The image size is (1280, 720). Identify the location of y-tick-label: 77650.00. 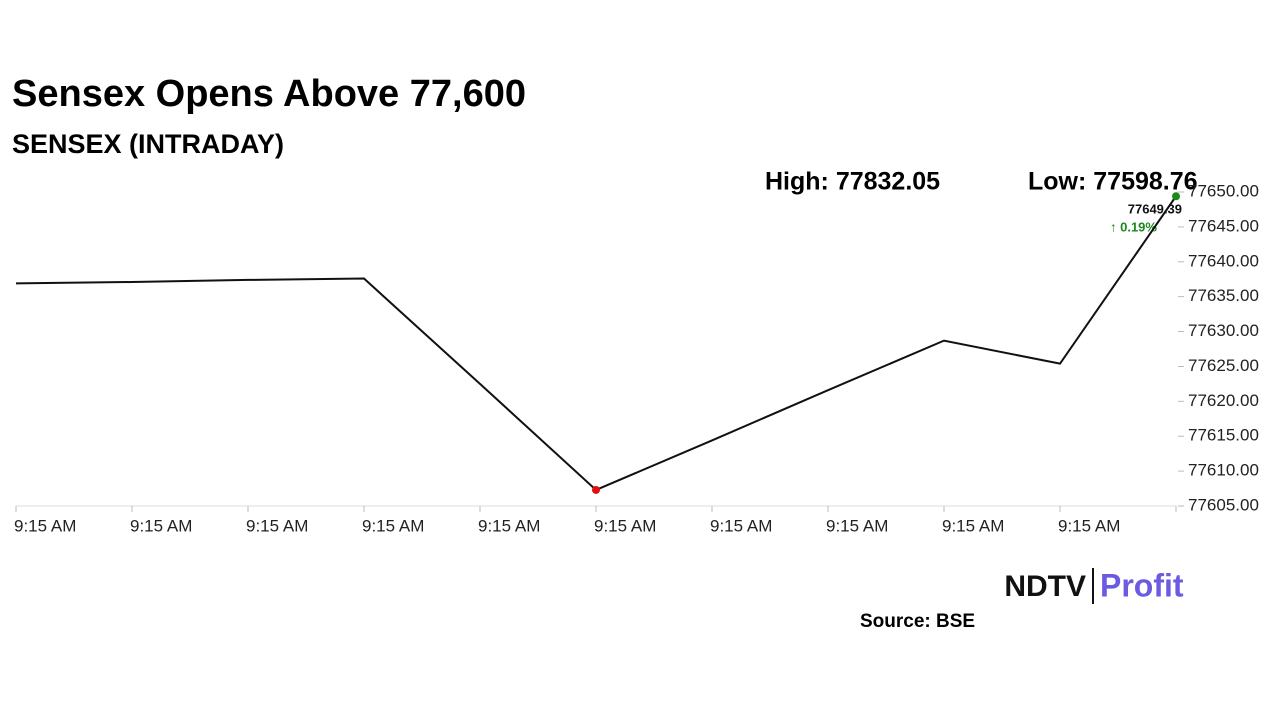
(1223, 190).